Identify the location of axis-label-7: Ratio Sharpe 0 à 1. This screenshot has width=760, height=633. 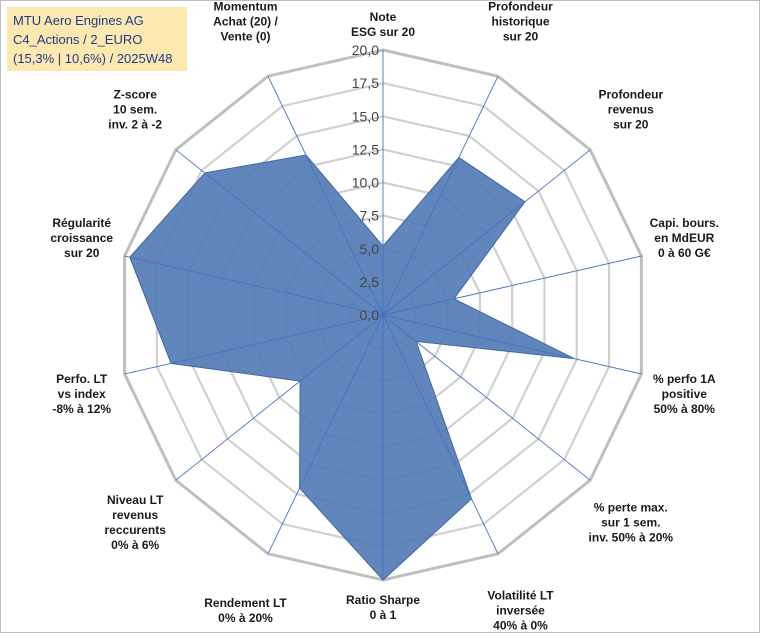
(383, 607).